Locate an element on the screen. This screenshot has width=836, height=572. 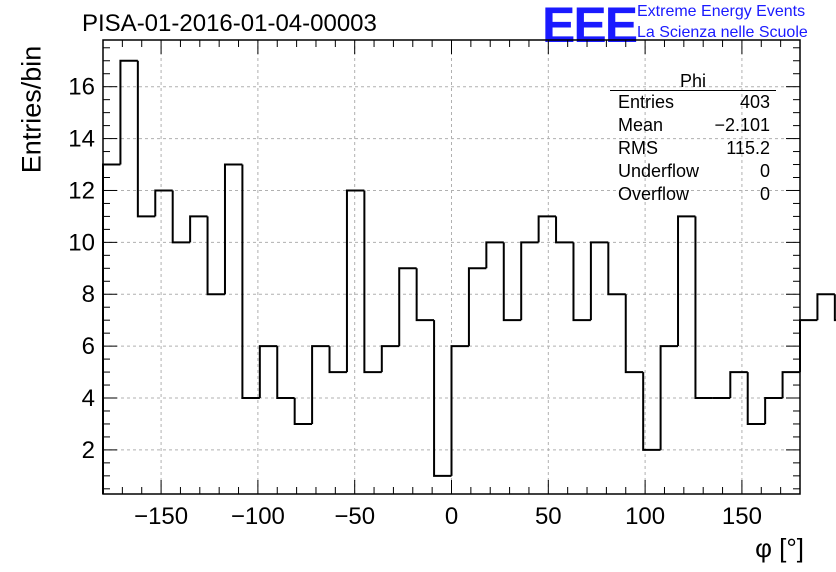
x-axis-label: φ [°] is located at coordinates (779, 548).